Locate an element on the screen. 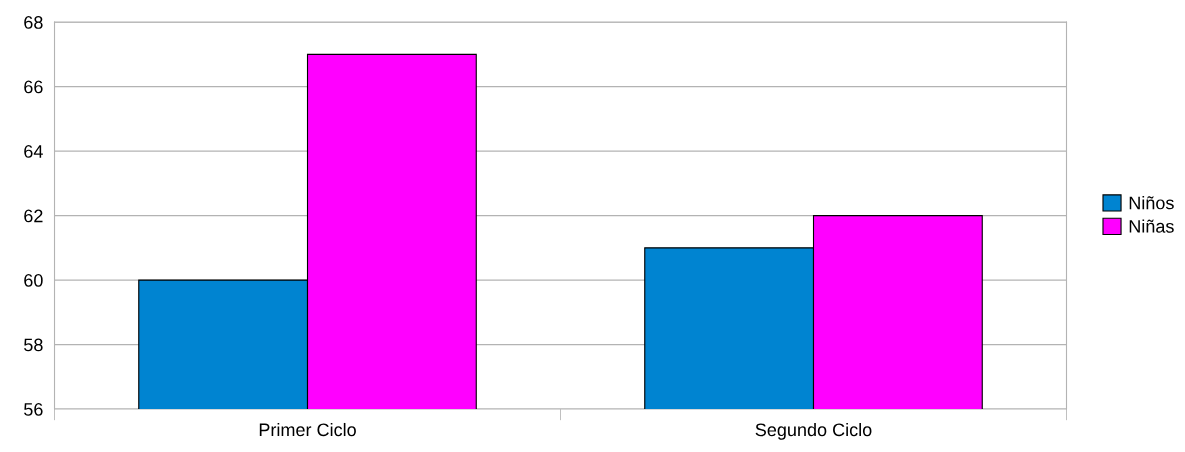 This screenshot has height=452, width=1185. y-tick-label: 68 is located at coordinates (33, 22).